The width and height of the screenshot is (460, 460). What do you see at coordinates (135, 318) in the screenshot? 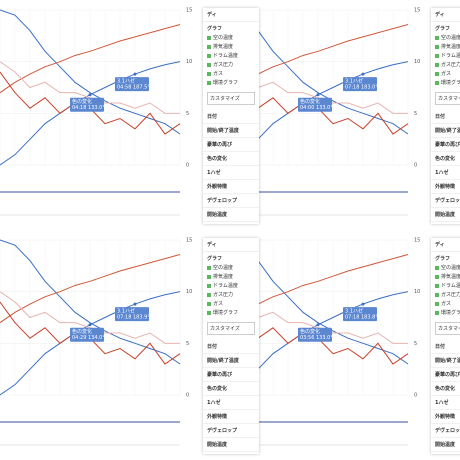
I see `tooltip-detail: 07:18 183.9°C` at bounding box center [135, 318].